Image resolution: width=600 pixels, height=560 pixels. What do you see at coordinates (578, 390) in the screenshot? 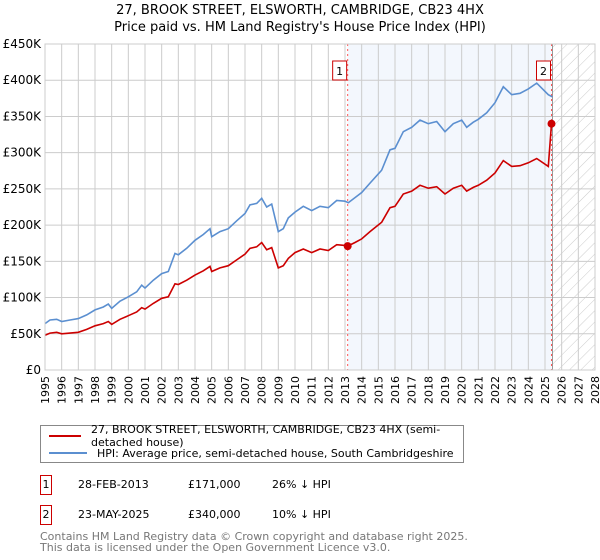
I see `x-tick-label: 2027` at bounding box center [578, 390].